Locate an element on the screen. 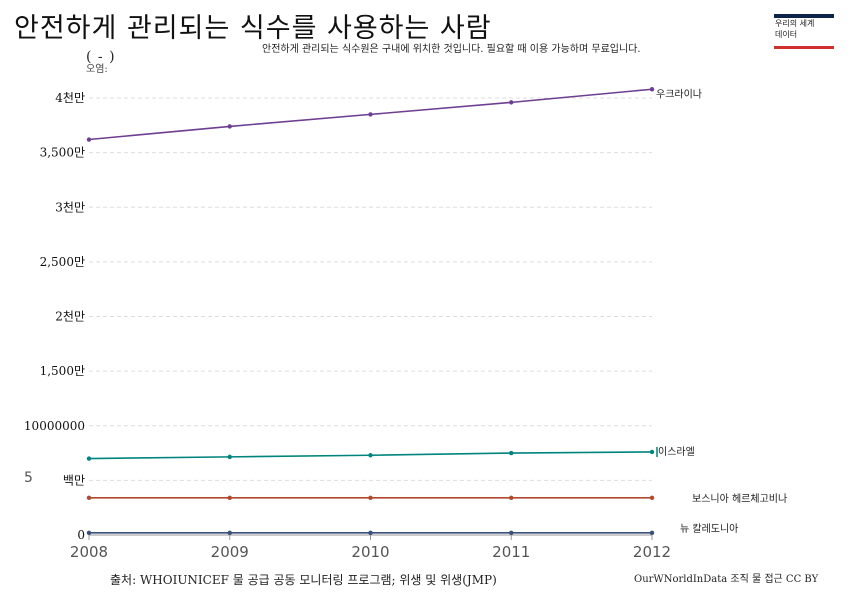  stray-axis-text: 5 is located at coordinates (28, 478).